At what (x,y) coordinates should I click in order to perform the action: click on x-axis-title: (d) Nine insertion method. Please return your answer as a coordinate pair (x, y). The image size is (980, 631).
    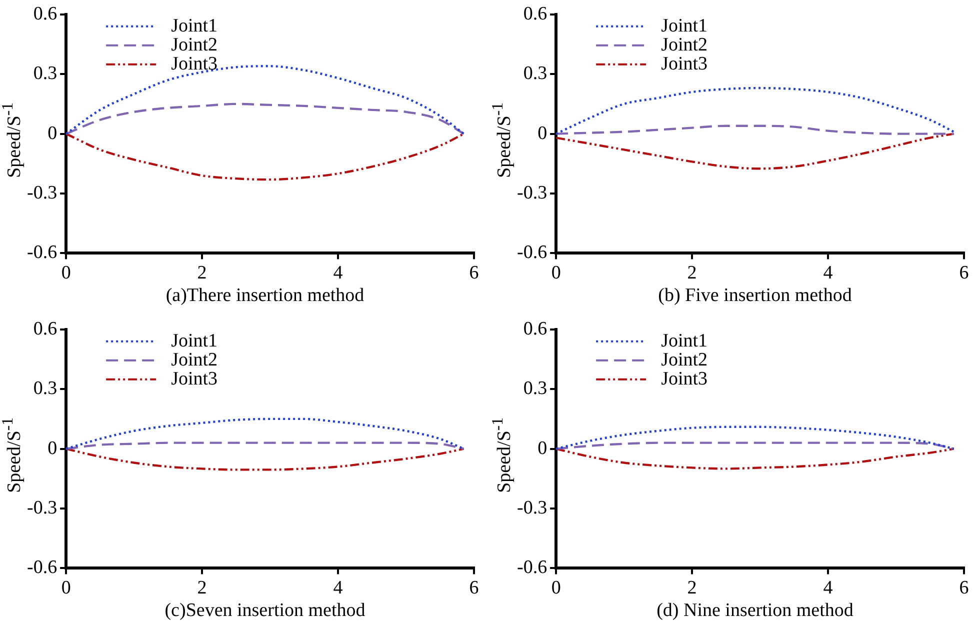
    Looking at the image, I should click on (755, 611).